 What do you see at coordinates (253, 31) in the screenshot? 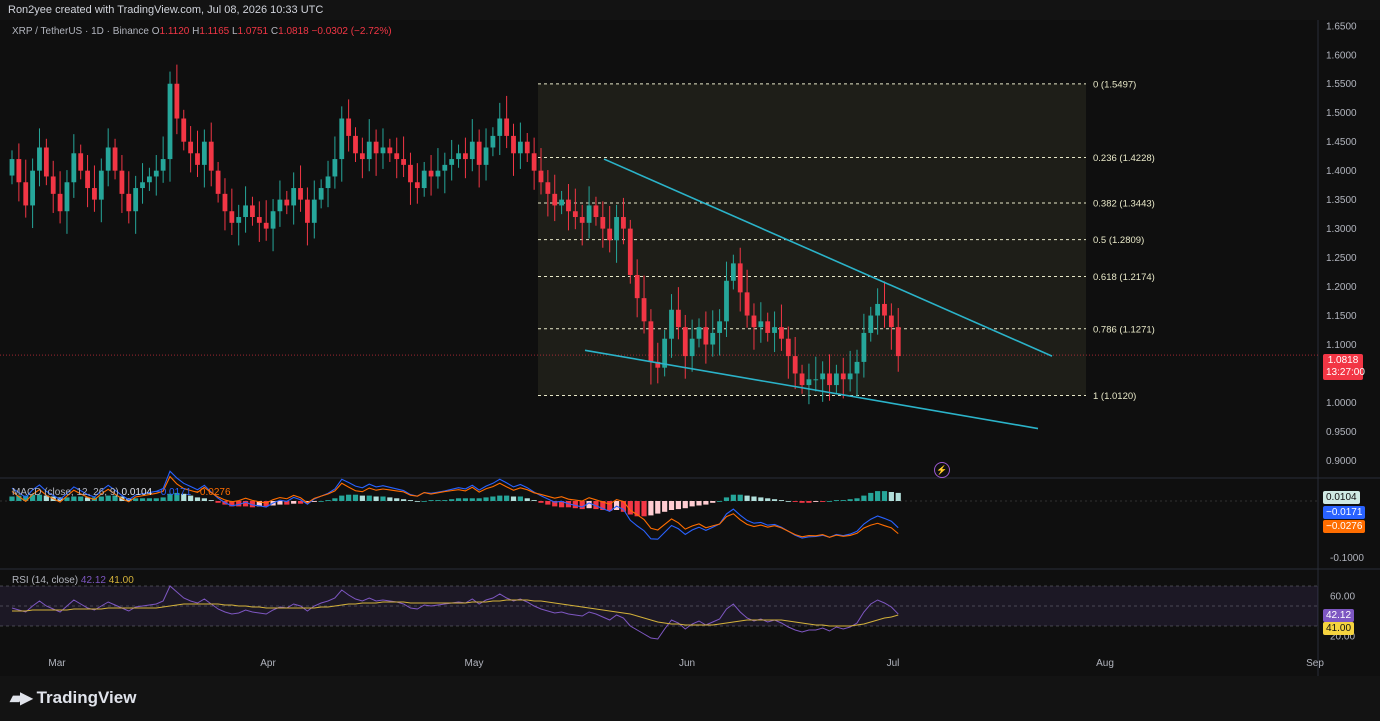
I see `low-value: 1.0751` at bounding box center [253, 31].